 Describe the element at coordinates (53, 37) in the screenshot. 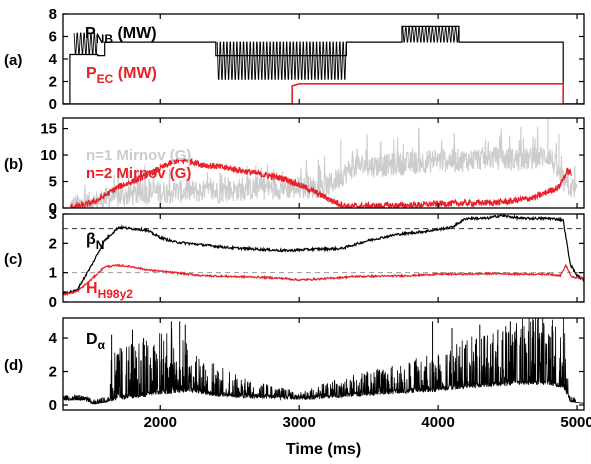

I see `y-tick-label: 6` at that location.